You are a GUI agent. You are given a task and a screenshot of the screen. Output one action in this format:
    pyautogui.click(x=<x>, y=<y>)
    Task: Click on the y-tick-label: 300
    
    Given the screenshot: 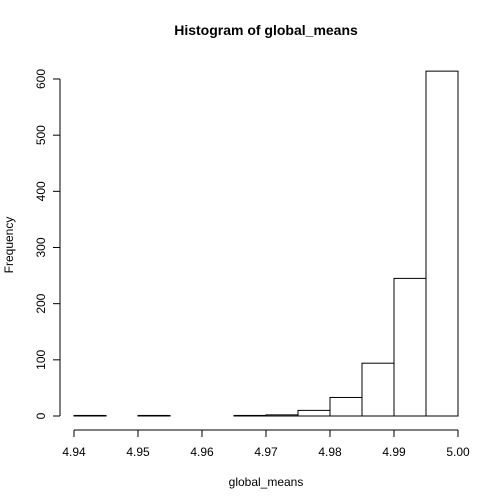 What is the action you would take?
    pyautogui.click(x=41, y=247)
    